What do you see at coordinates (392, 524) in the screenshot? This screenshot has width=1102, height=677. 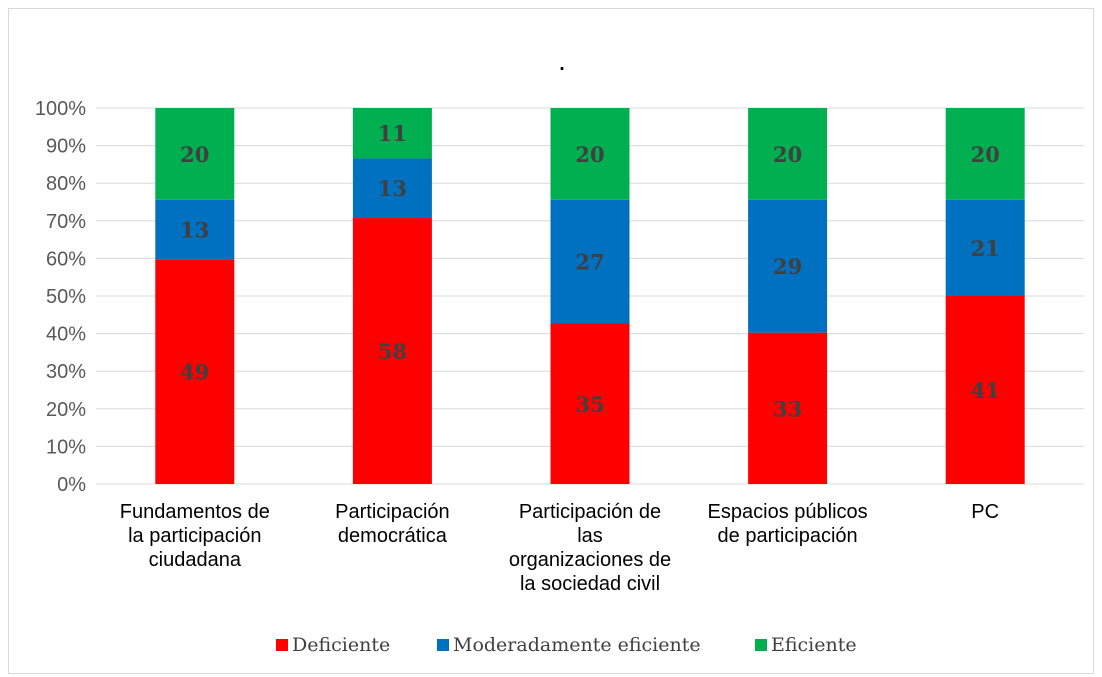 I see `x-category-label: Participación democrática` at bounding box center [392, 524].